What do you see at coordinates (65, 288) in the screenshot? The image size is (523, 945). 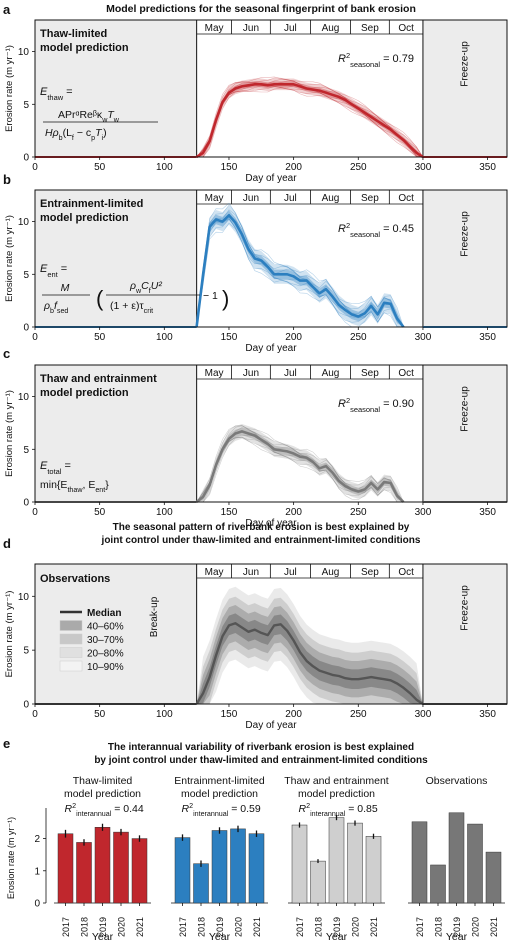 I see `formula-numerator: M` at bounding box center [65, 288].